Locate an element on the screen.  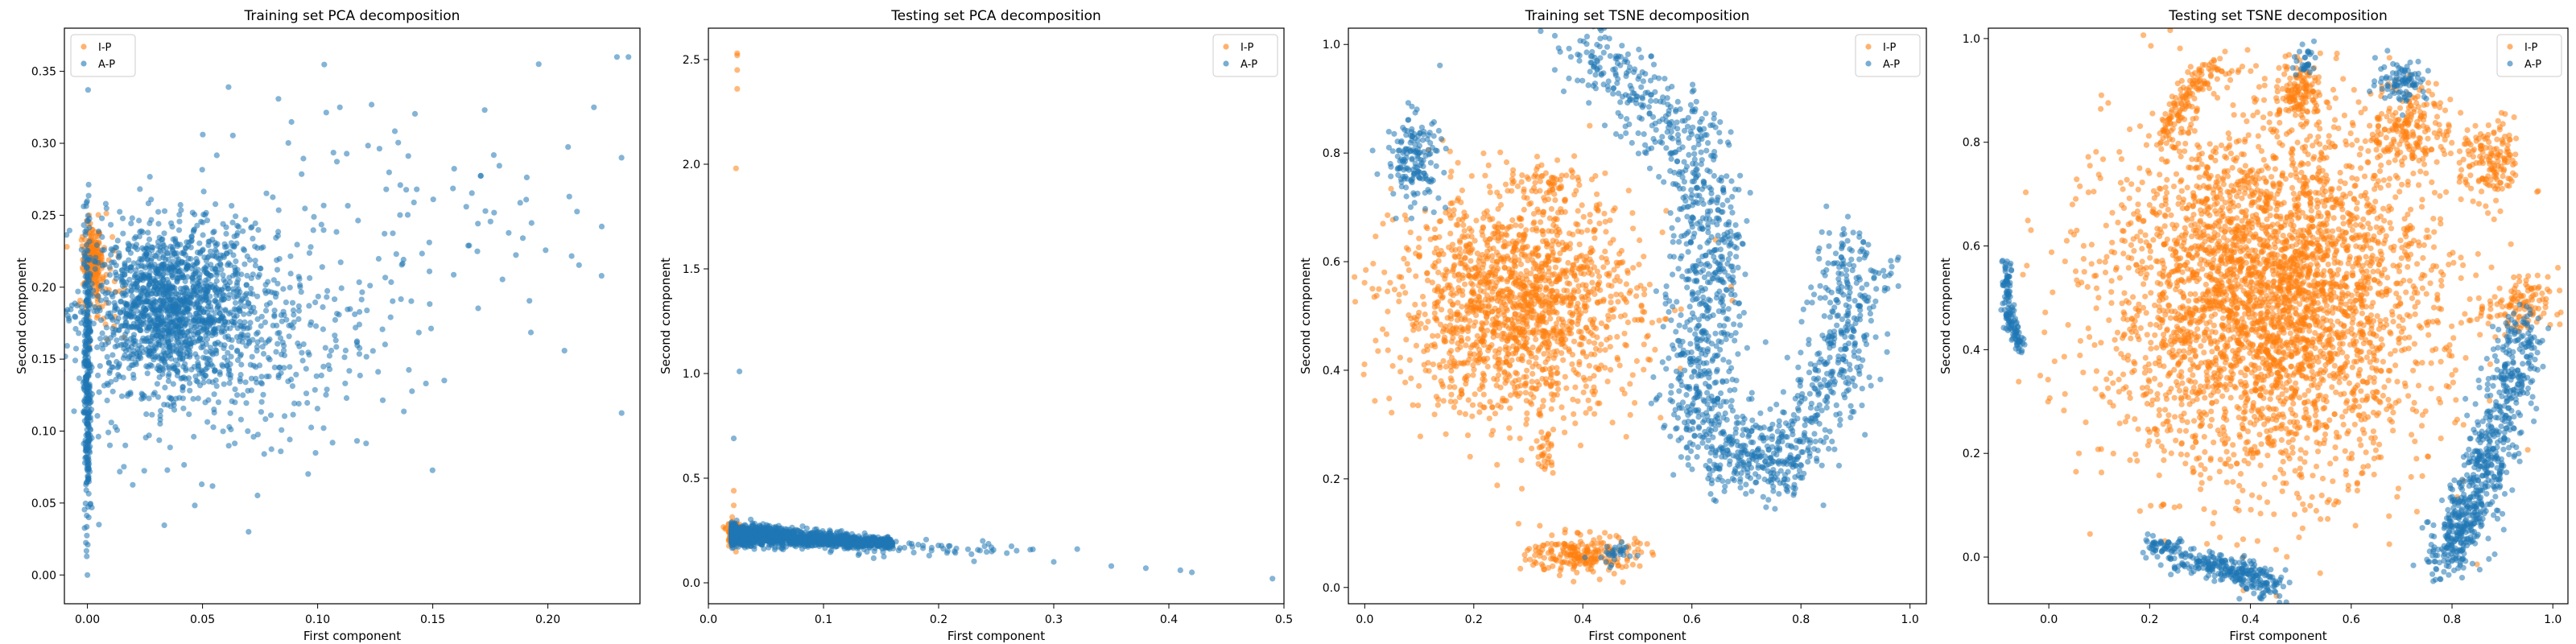
x-tick-label: 0.0 is located at coordinates (708, 619).